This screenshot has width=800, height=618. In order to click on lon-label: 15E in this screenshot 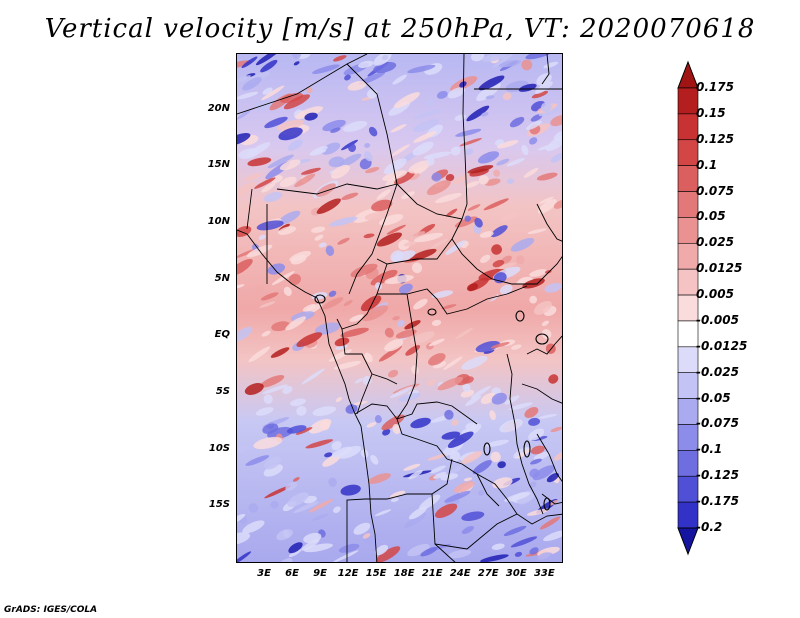, I will do `click(376, 573)`.